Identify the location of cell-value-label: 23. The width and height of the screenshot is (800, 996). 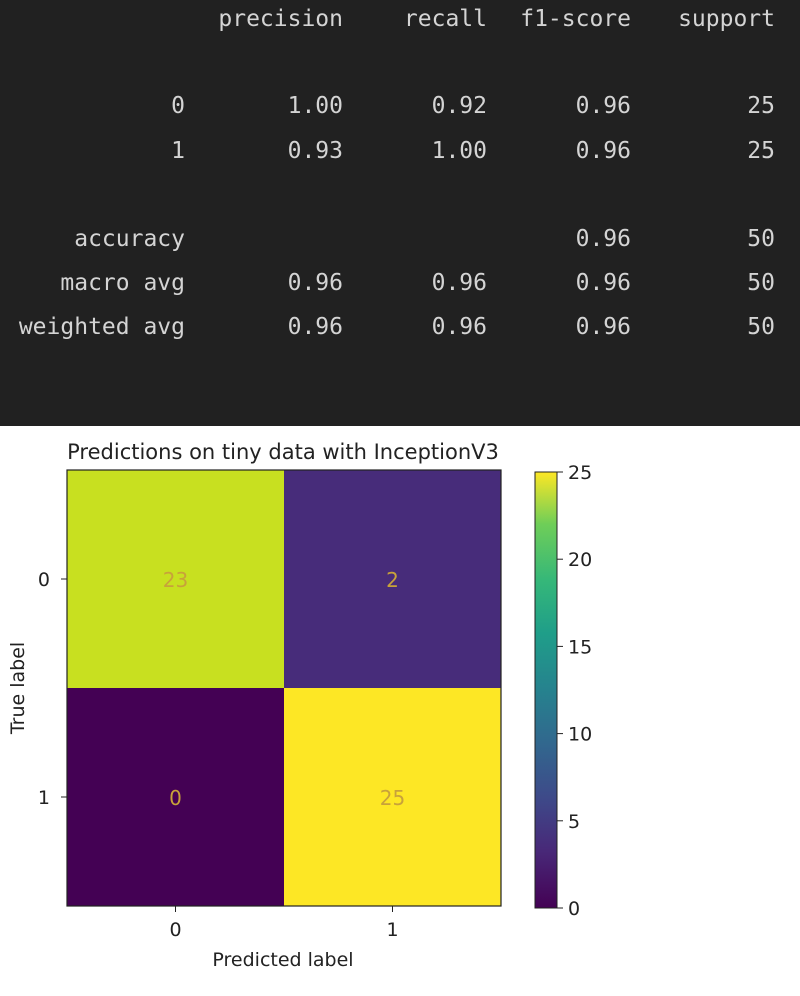
(175, 580).